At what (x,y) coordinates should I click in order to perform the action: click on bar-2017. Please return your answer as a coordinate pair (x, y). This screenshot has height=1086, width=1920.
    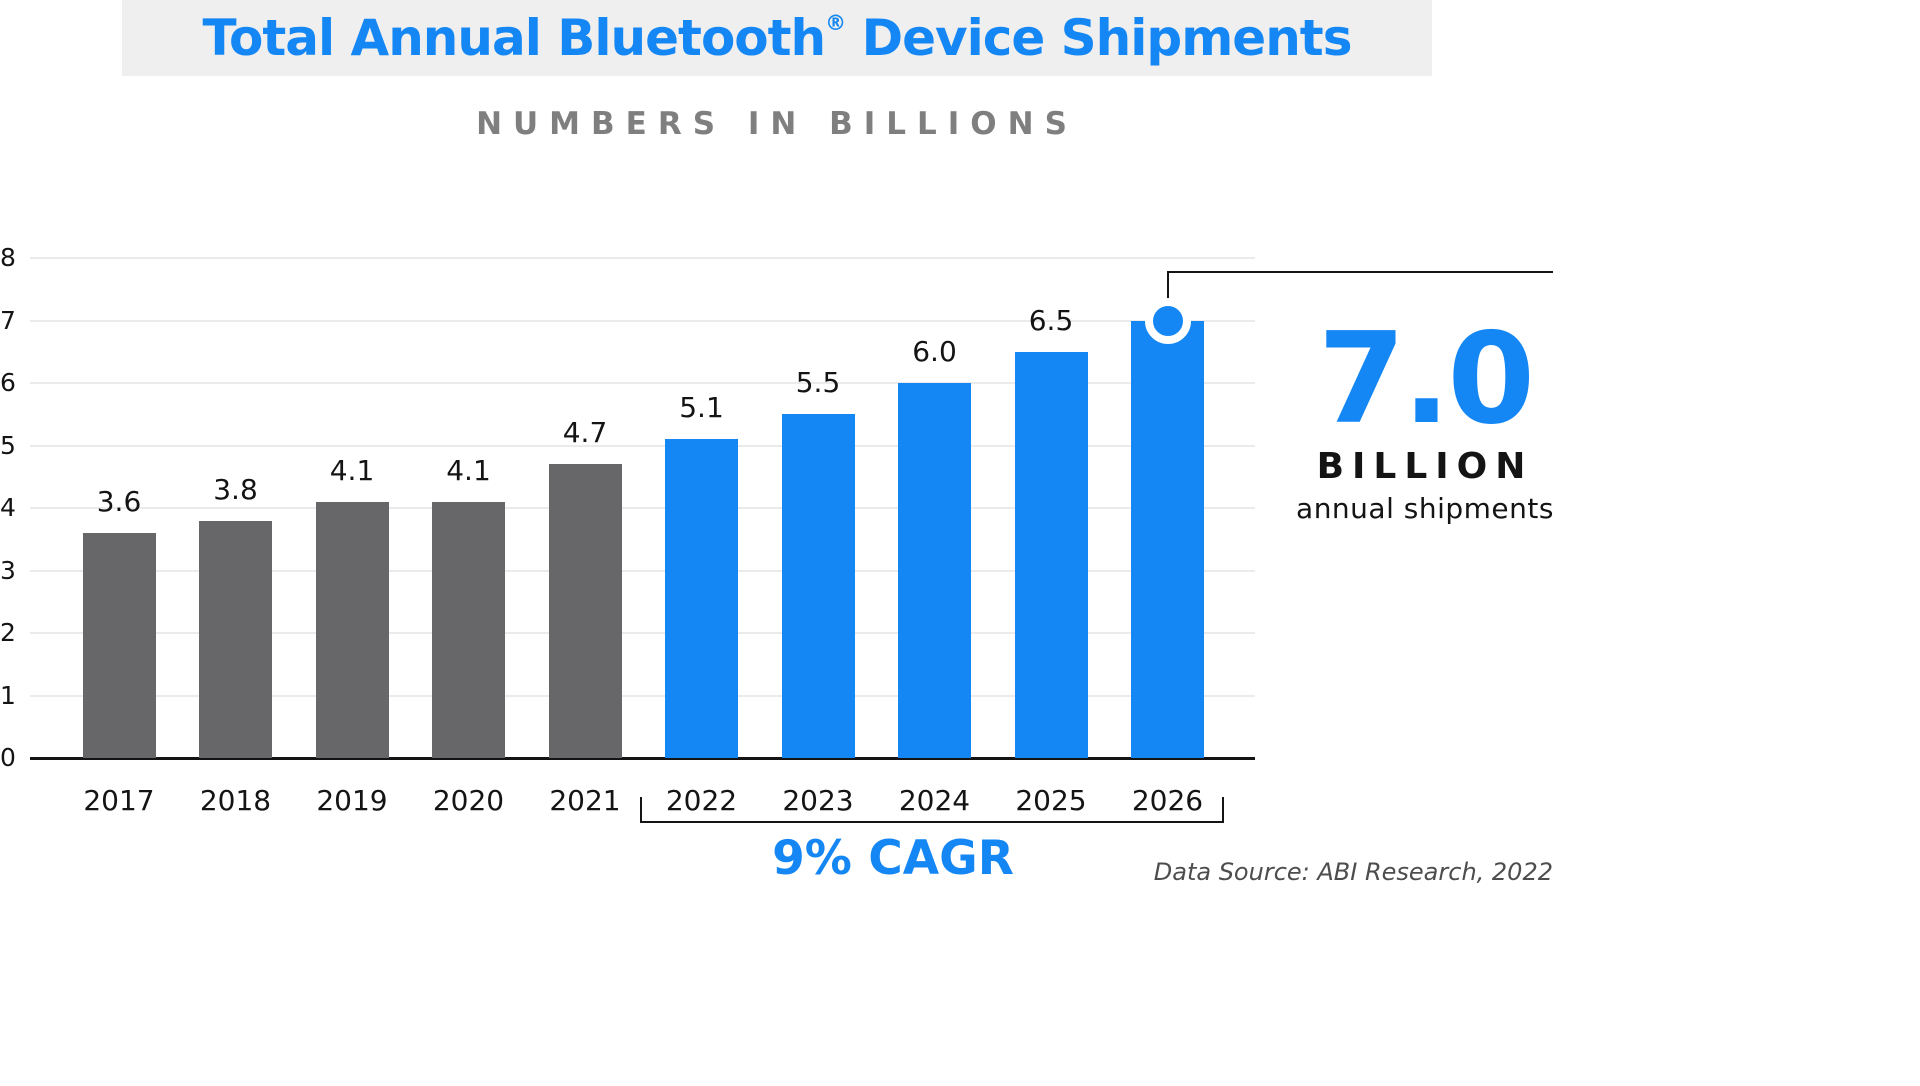
    Looking at the image, I should click on (119, 645).